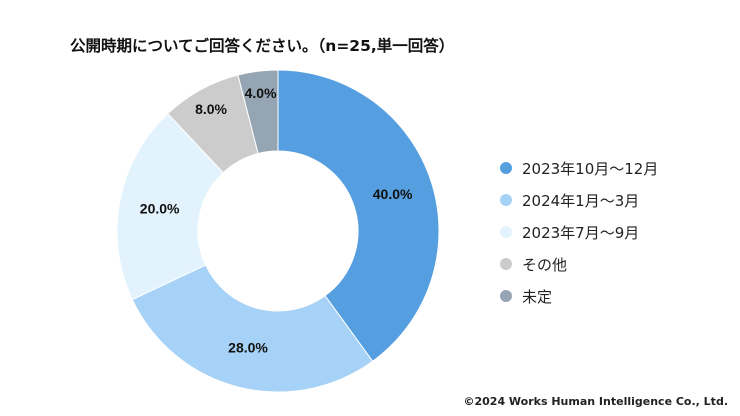  I want to click on legend-label: 2023年10月～12月, so click(590, 168).